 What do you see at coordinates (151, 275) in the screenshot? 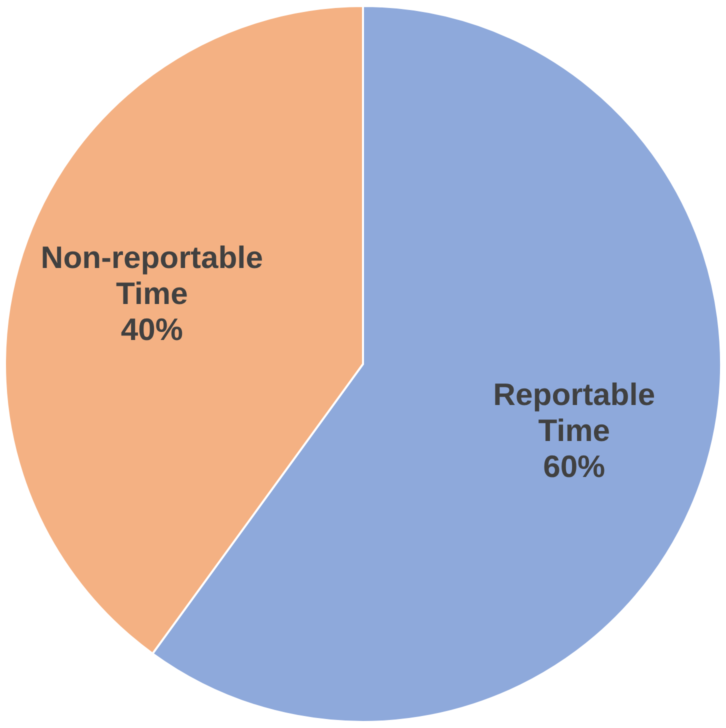
I see `slice-label: Non-reportable Time` at bounding box center [151, 275].